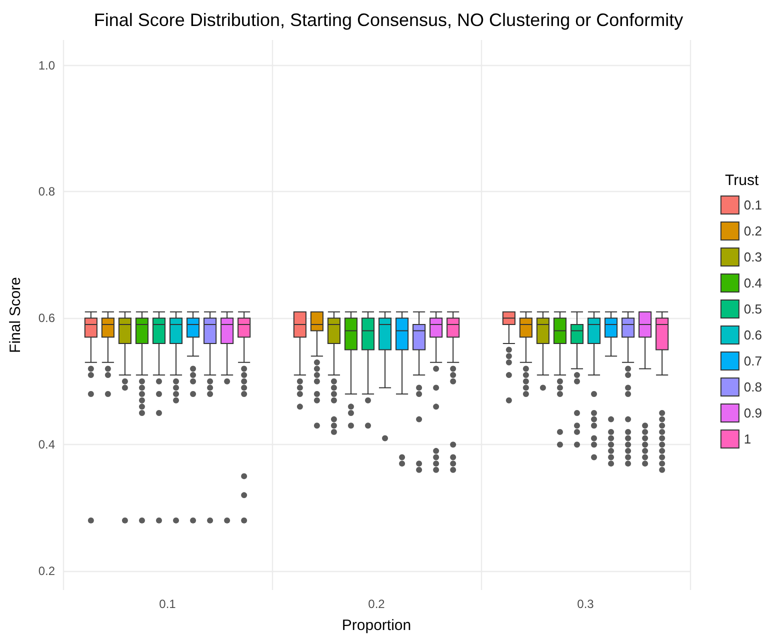 The image size is (777, 644). What do you see at coordinates (753, 257) in the screenshot?
I see `legend-label: 0.3` at bounding box center [753, 257].